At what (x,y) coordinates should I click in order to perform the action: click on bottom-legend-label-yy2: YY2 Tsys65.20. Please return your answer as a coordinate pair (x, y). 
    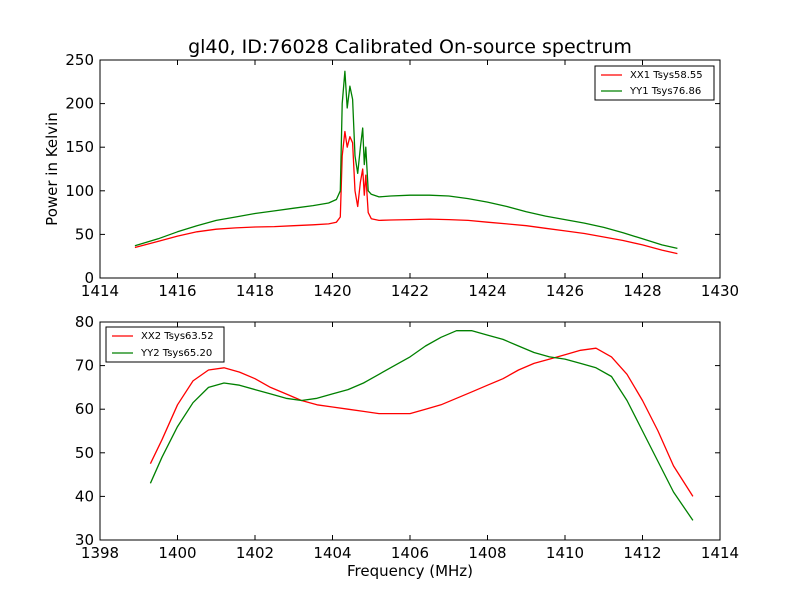
    Looking at the image, I should click on (176, 353).